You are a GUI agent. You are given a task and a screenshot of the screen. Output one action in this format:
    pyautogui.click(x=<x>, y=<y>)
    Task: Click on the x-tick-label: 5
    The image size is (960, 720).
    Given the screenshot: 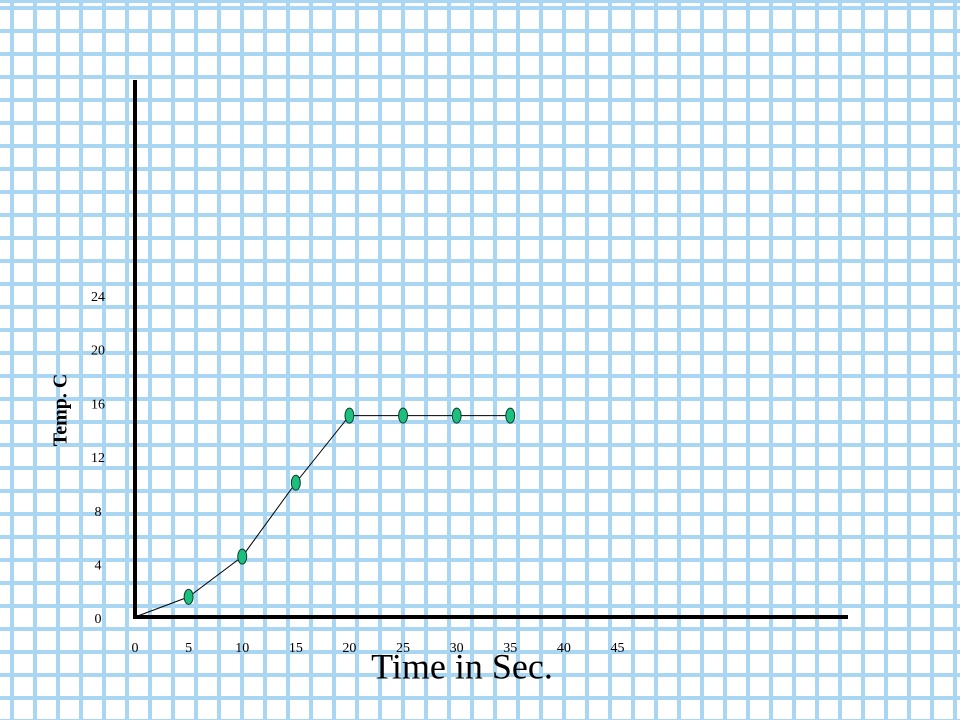 What is the action you would take?
    pyautogui.click(x=188, y=648)
    